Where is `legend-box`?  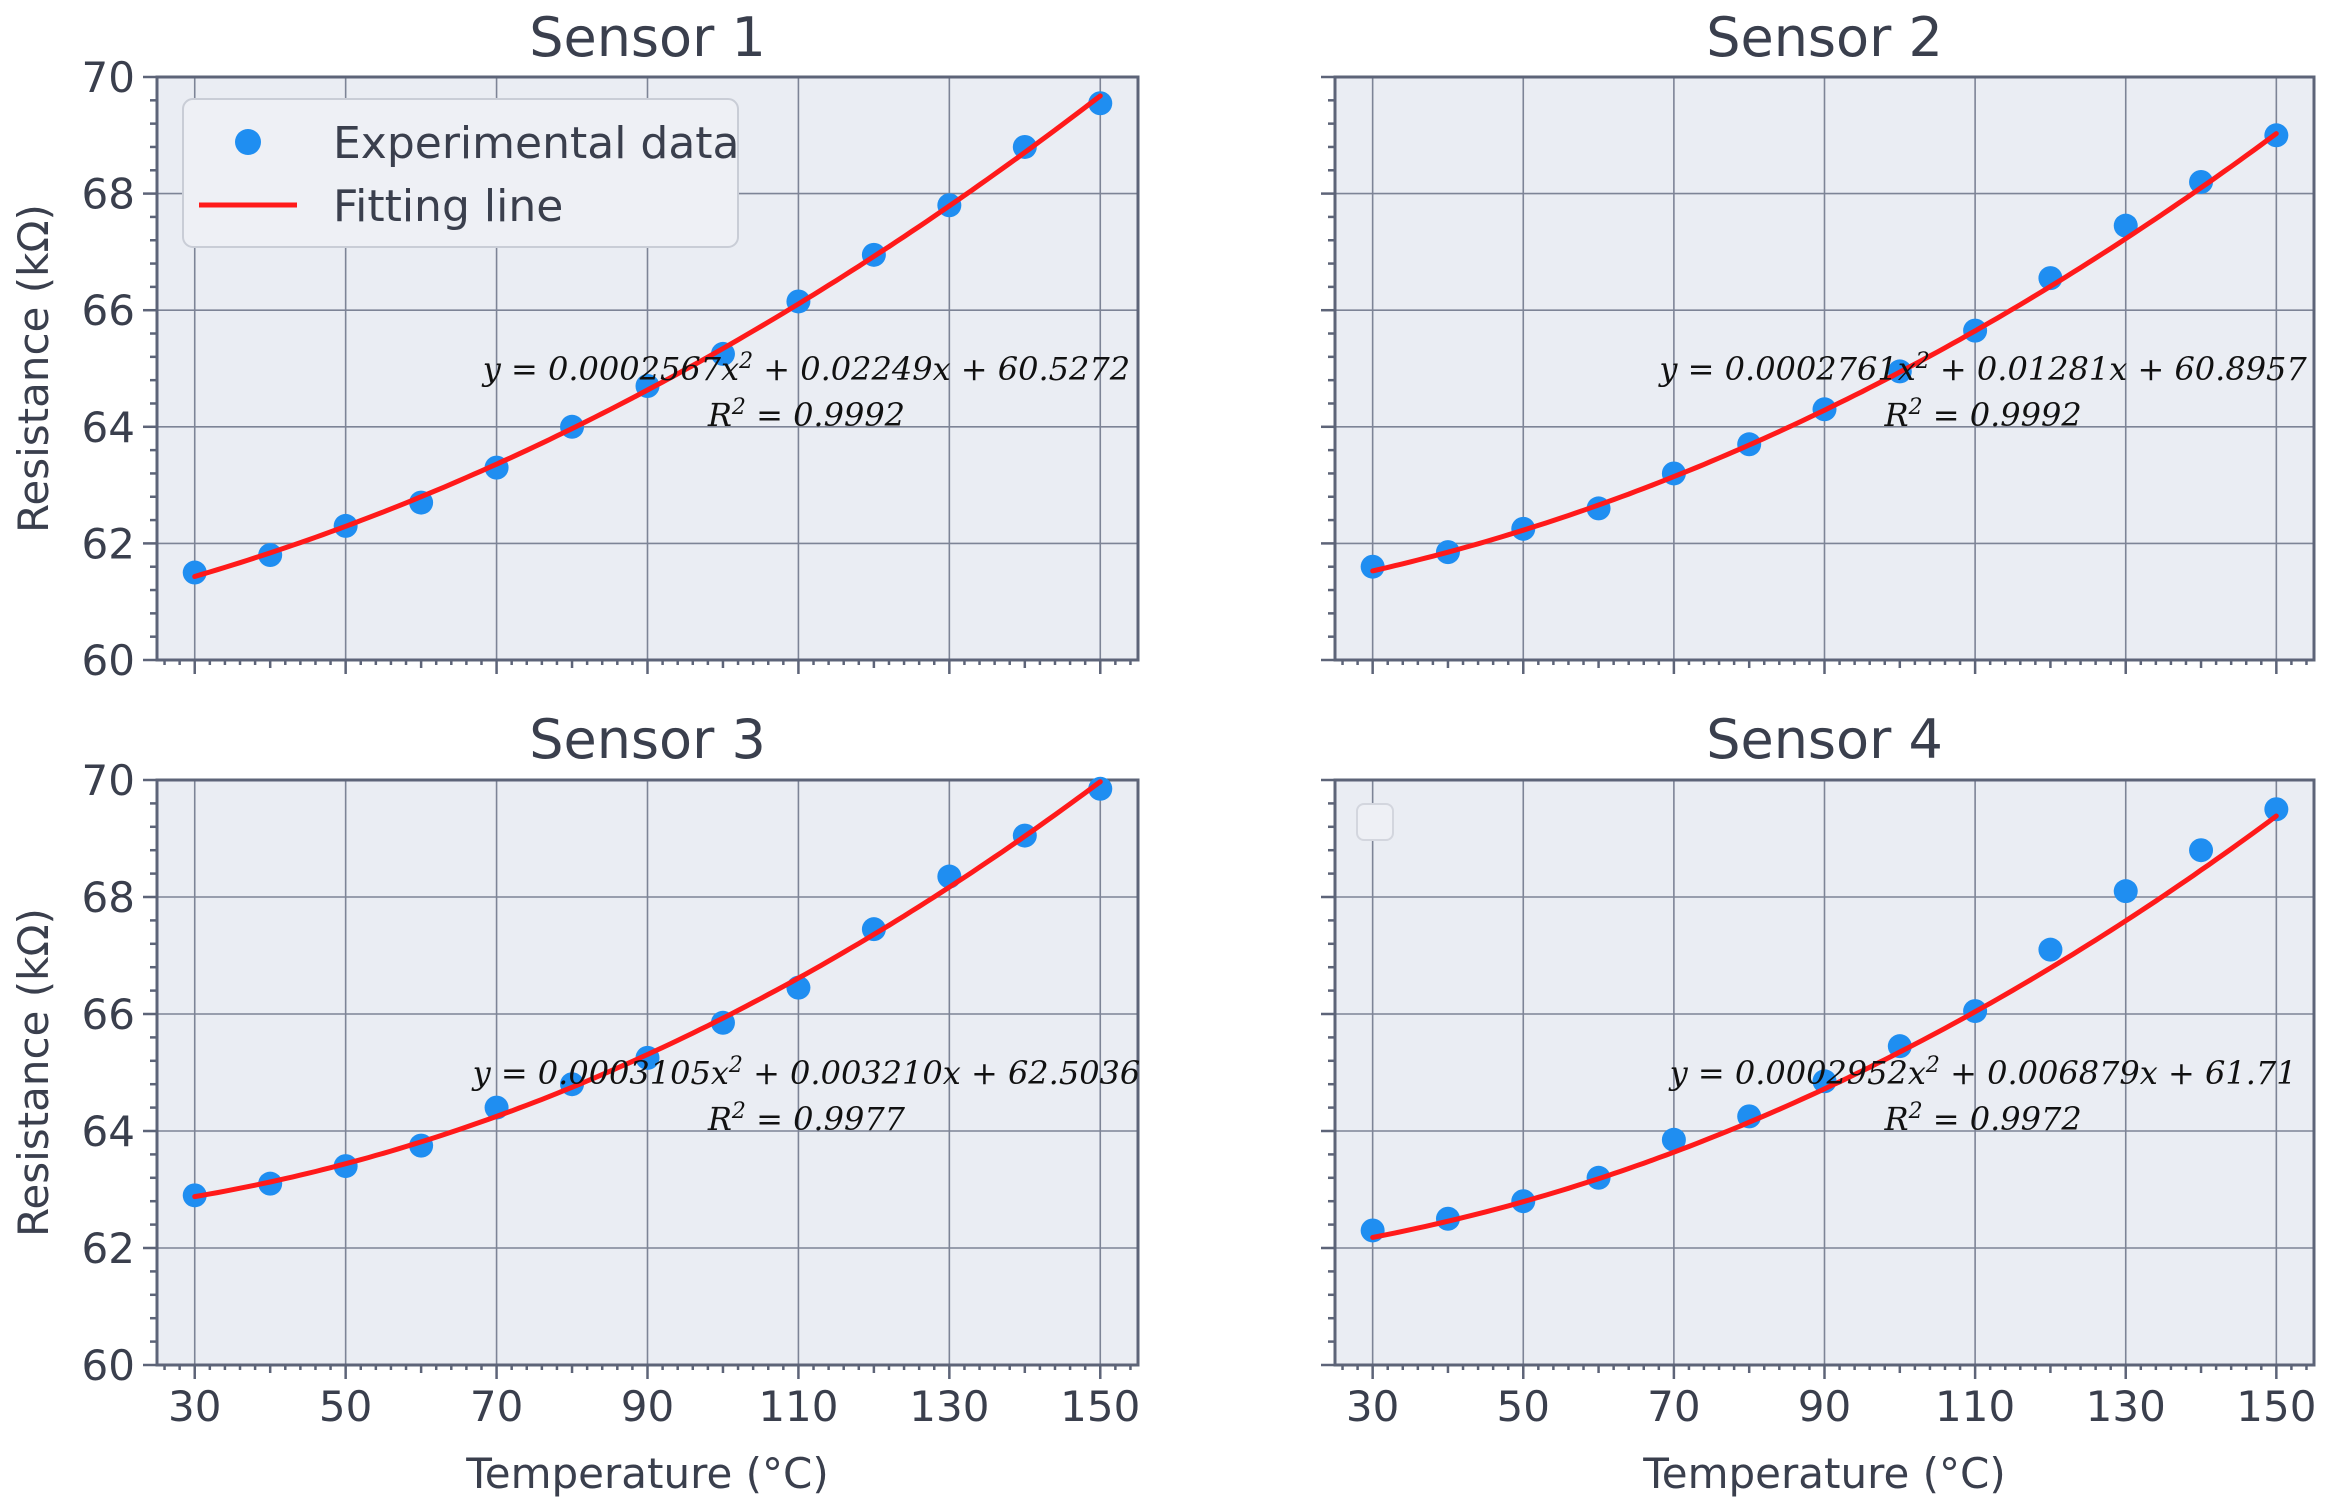
legend-box is located at coordinates (460, 173).